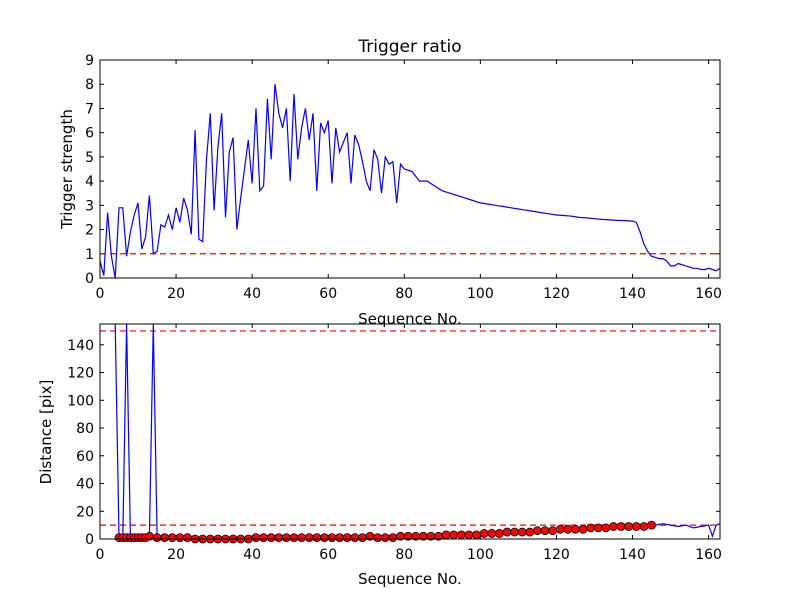  I want to click on bottom-y-tick-label: 120, so click(80, 374).